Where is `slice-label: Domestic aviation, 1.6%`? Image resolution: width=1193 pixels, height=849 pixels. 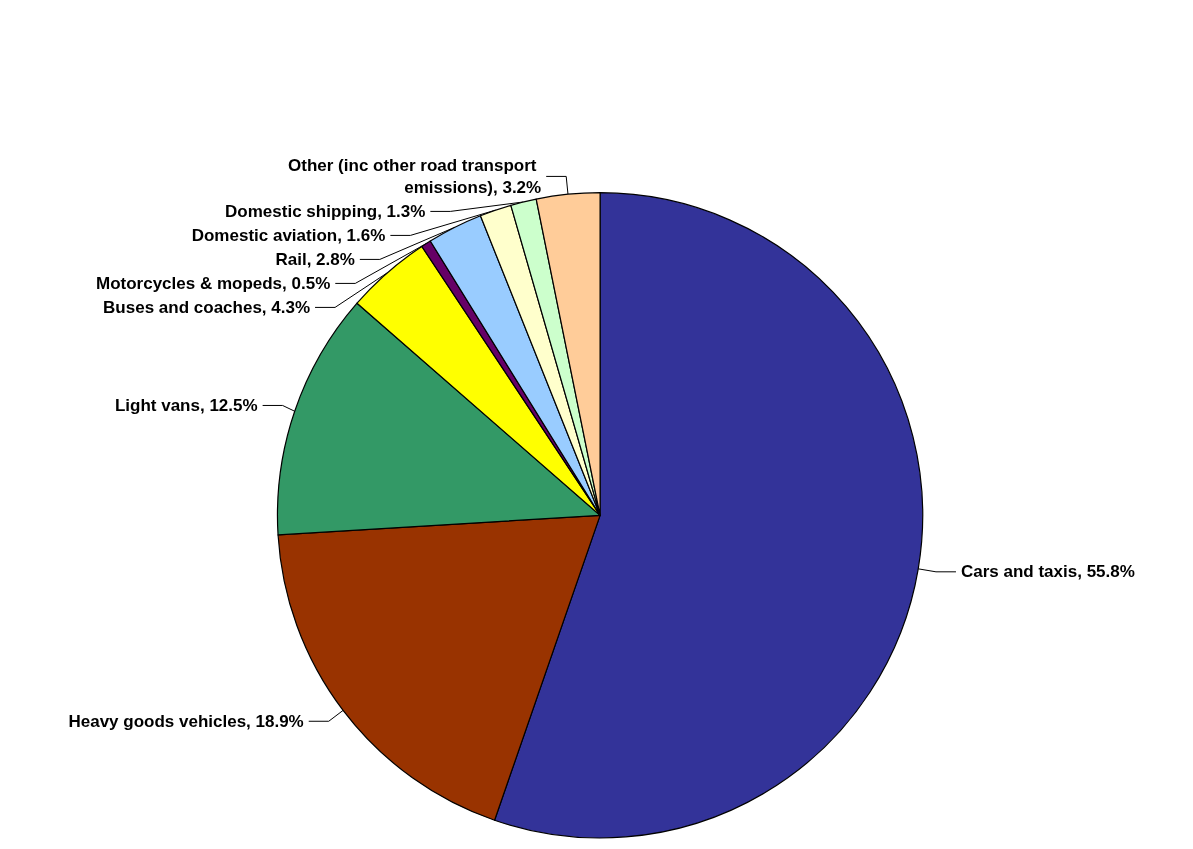 slice-label: Domestic aviation, 1.6% is located at coordinates (288, 235).